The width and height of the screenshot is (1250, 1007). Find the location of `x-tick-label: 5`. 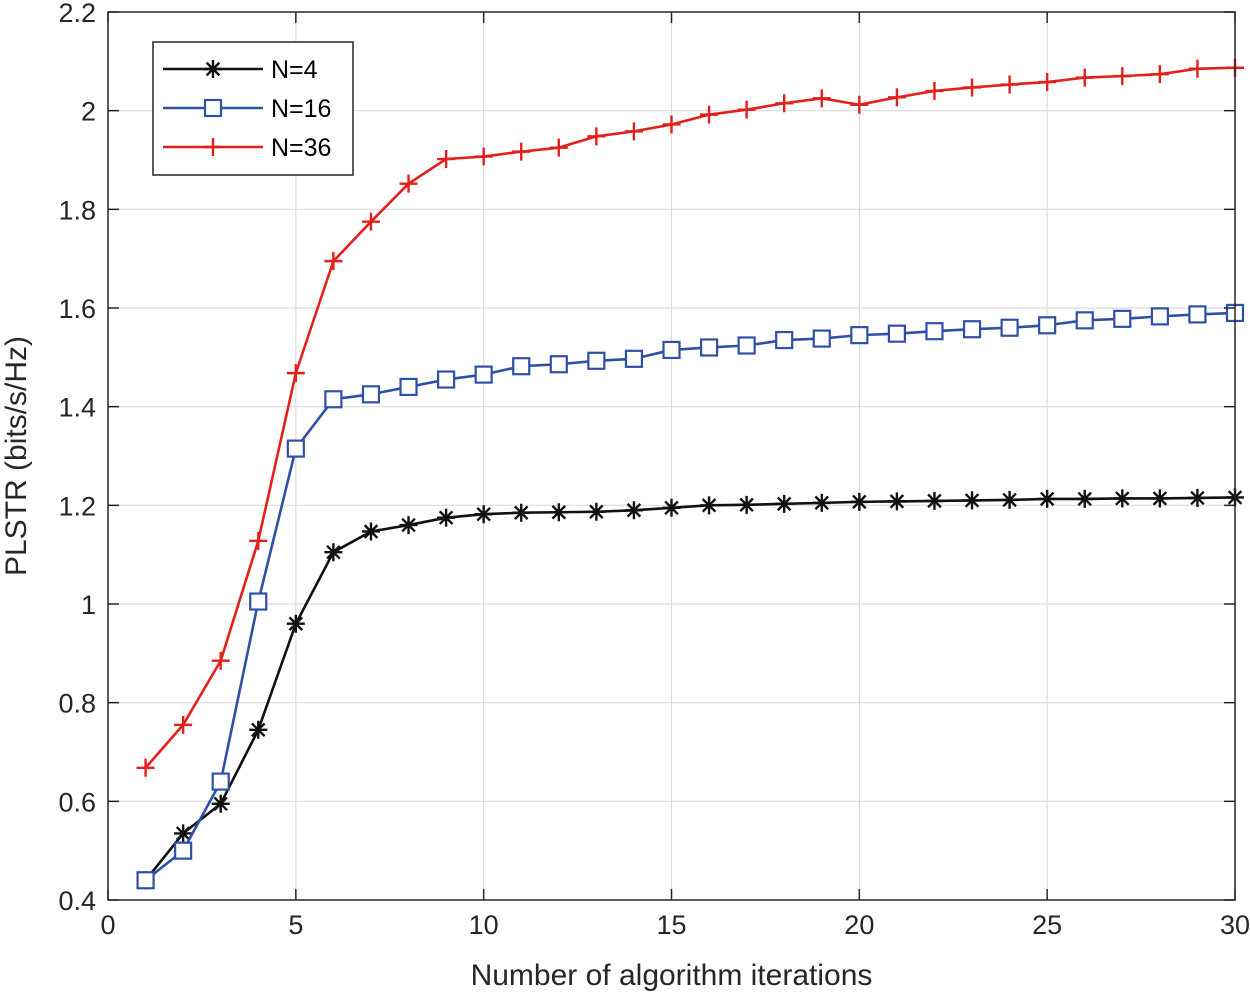

x-tick-label: 5 is located at coordinates (295, 925).